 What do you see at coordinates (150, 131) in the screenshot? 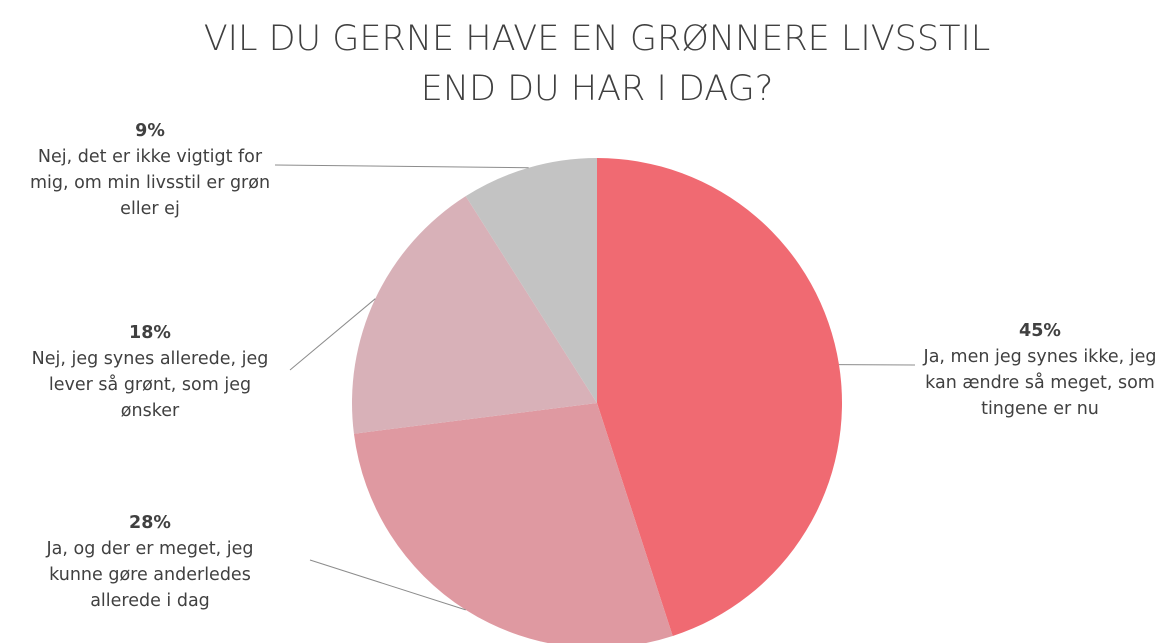
I see `value-label: 9%` at bounding box center [150, 131].